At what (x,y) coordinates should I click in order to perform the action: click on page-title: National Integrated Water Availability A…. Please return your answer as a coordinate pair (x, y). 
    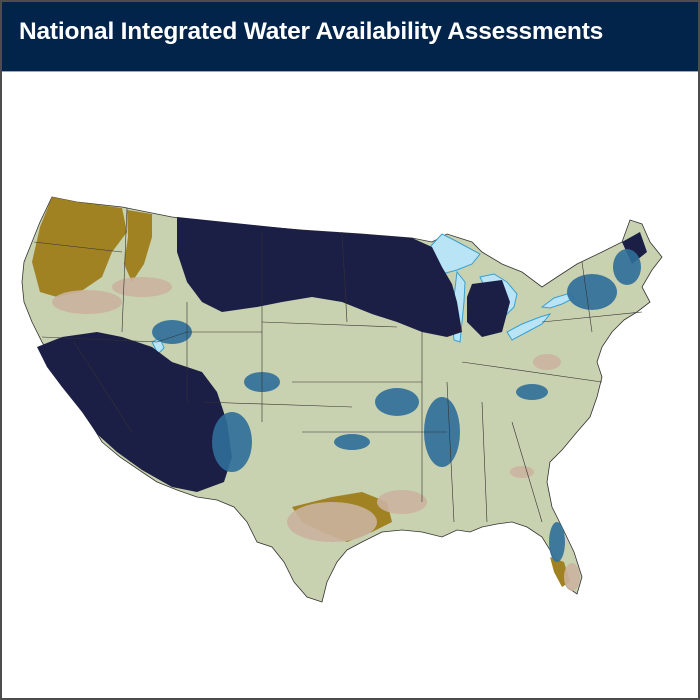
    Looking at the image, I should click on (311, 31).